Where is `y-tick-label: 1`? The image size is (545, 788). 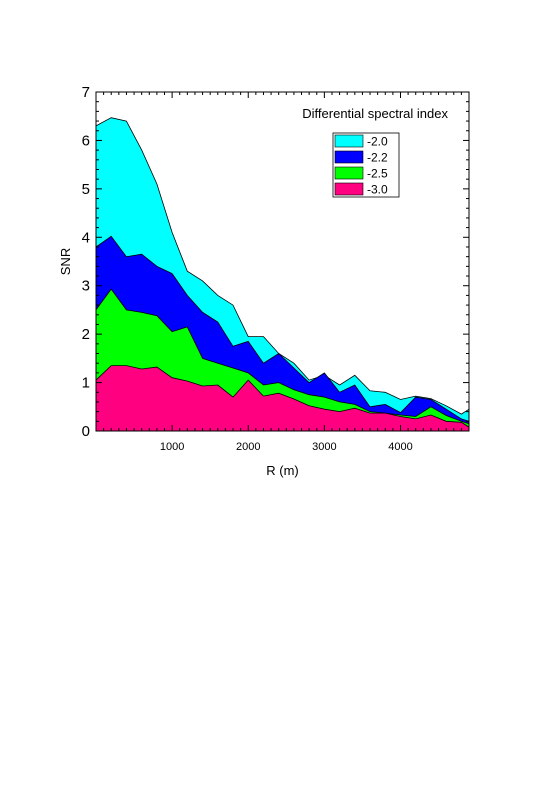 y-tick-label: 1 is located at coordinates (86, 383).